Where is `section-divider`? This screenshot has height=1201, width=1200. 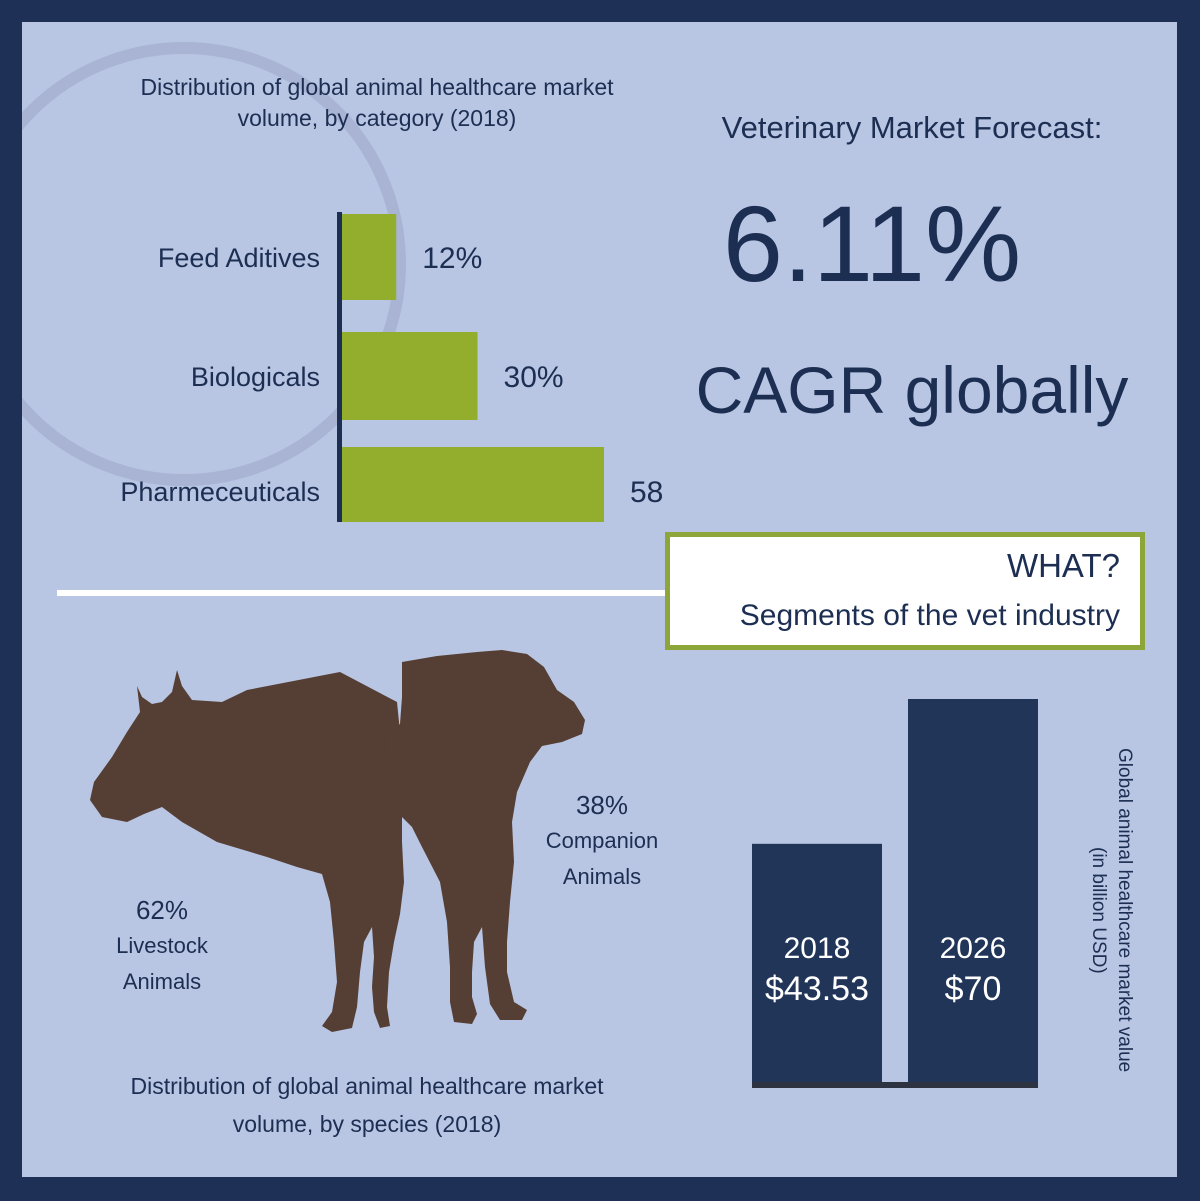
section-divider is located at coordinates (364, 593).